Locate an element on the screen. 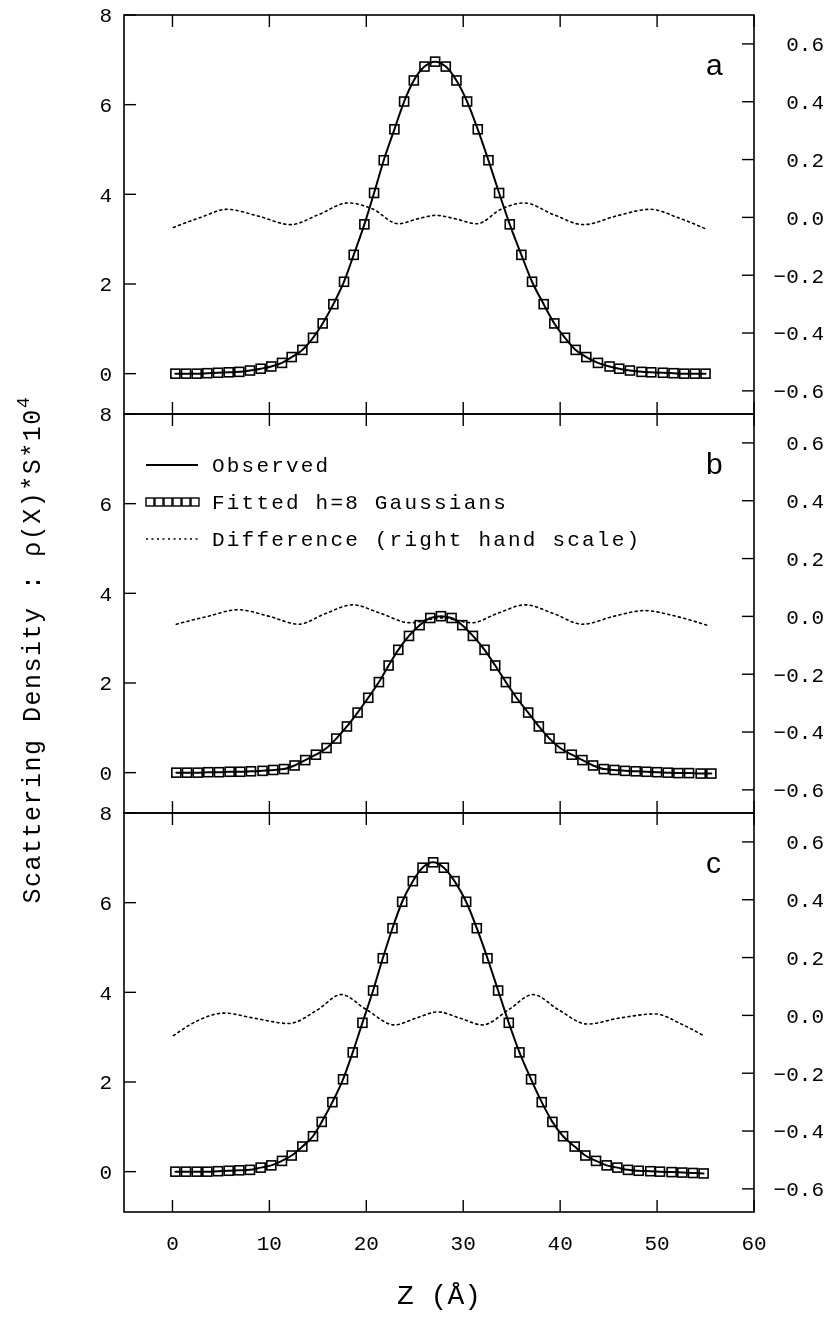 This screenshot has height=1318, width=838. x-tick-label: 20 is located at coordinates (366, 1244).